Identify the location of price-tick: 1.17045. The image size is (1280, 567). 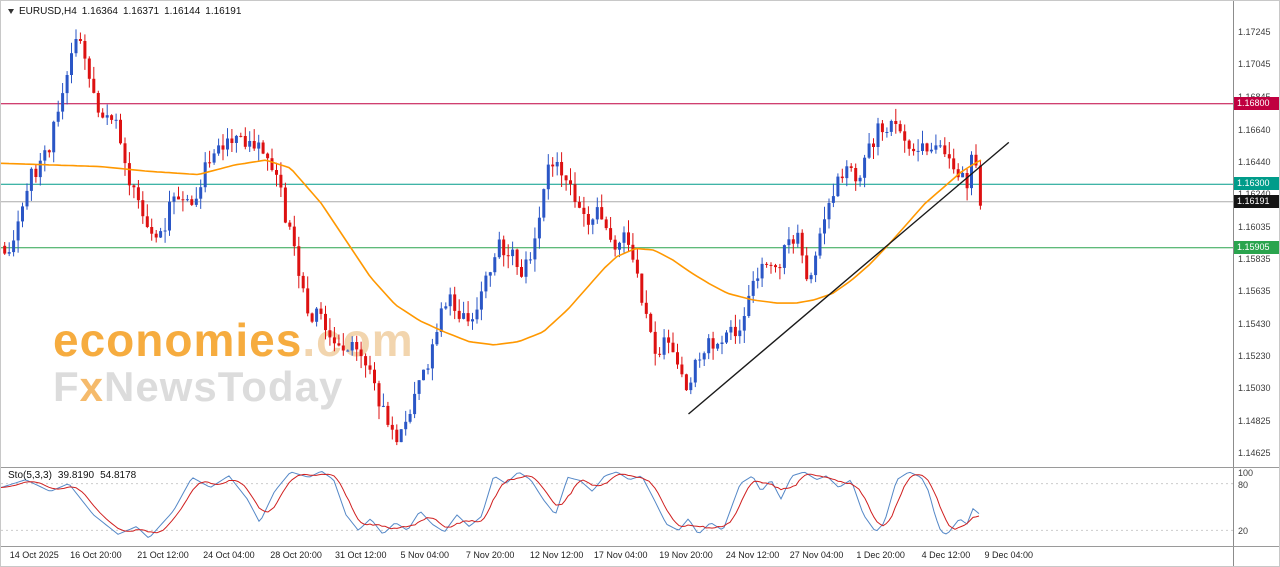
(1254, 64).